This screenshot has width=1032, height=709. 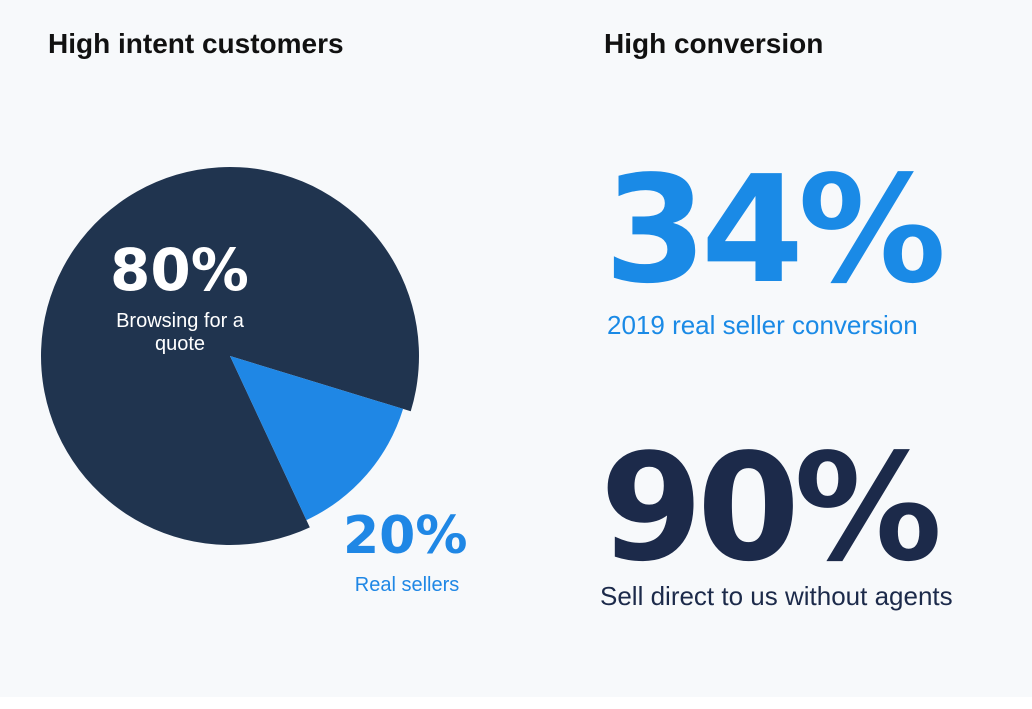 What do you see at coordinates (196, 43) in the screenshot?
I see `left-heading: High intent customers` at bounding box center [196, 43].